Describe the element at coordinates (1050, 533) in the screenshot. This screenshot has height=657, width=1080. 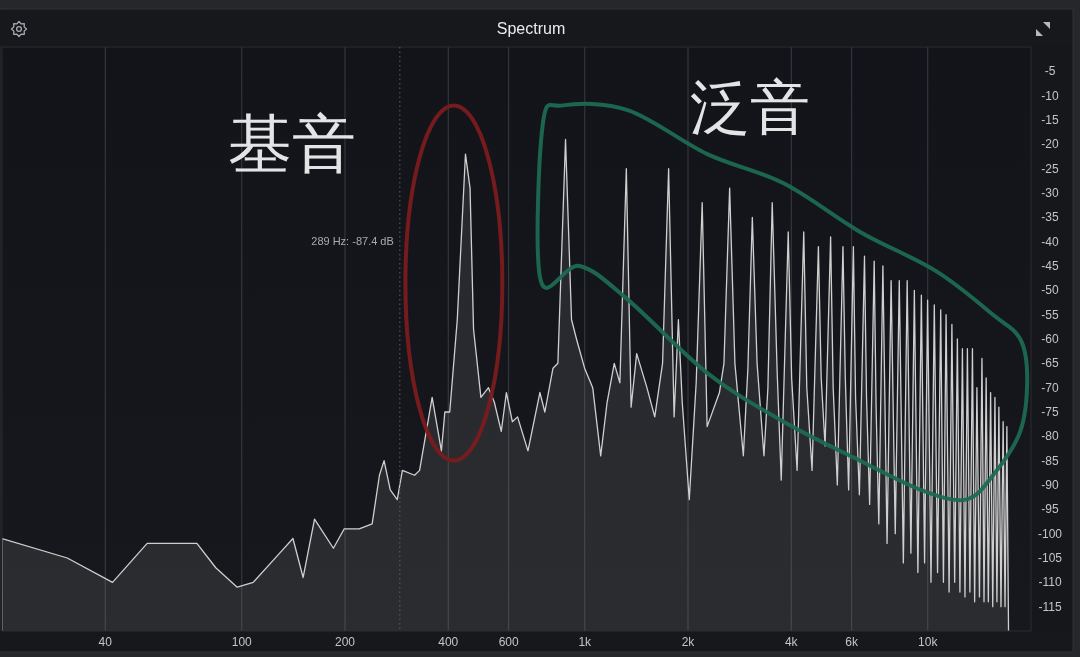
I see `y-tick-label: -100` at that location.